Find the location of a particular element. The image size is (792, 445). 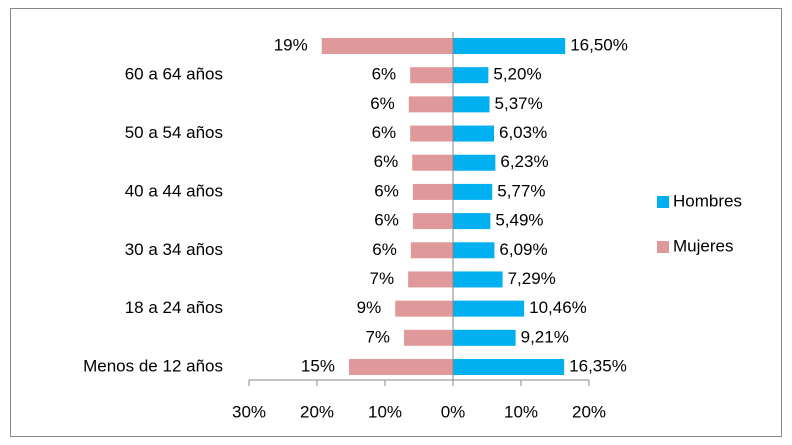

x-tick-label: 0% is located at coordinates (453, 411).